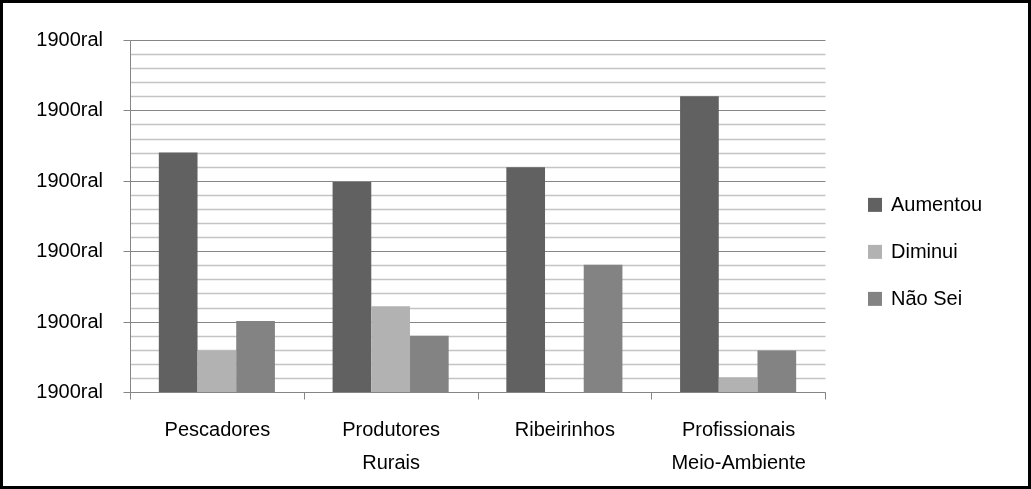 The height and width of the screenshot is (489, 1031). What do you see at coordinates (564, 428) in the screenshot?
I see `x-tick-label: Ribeirinhos` at bounding box center [564, 428].